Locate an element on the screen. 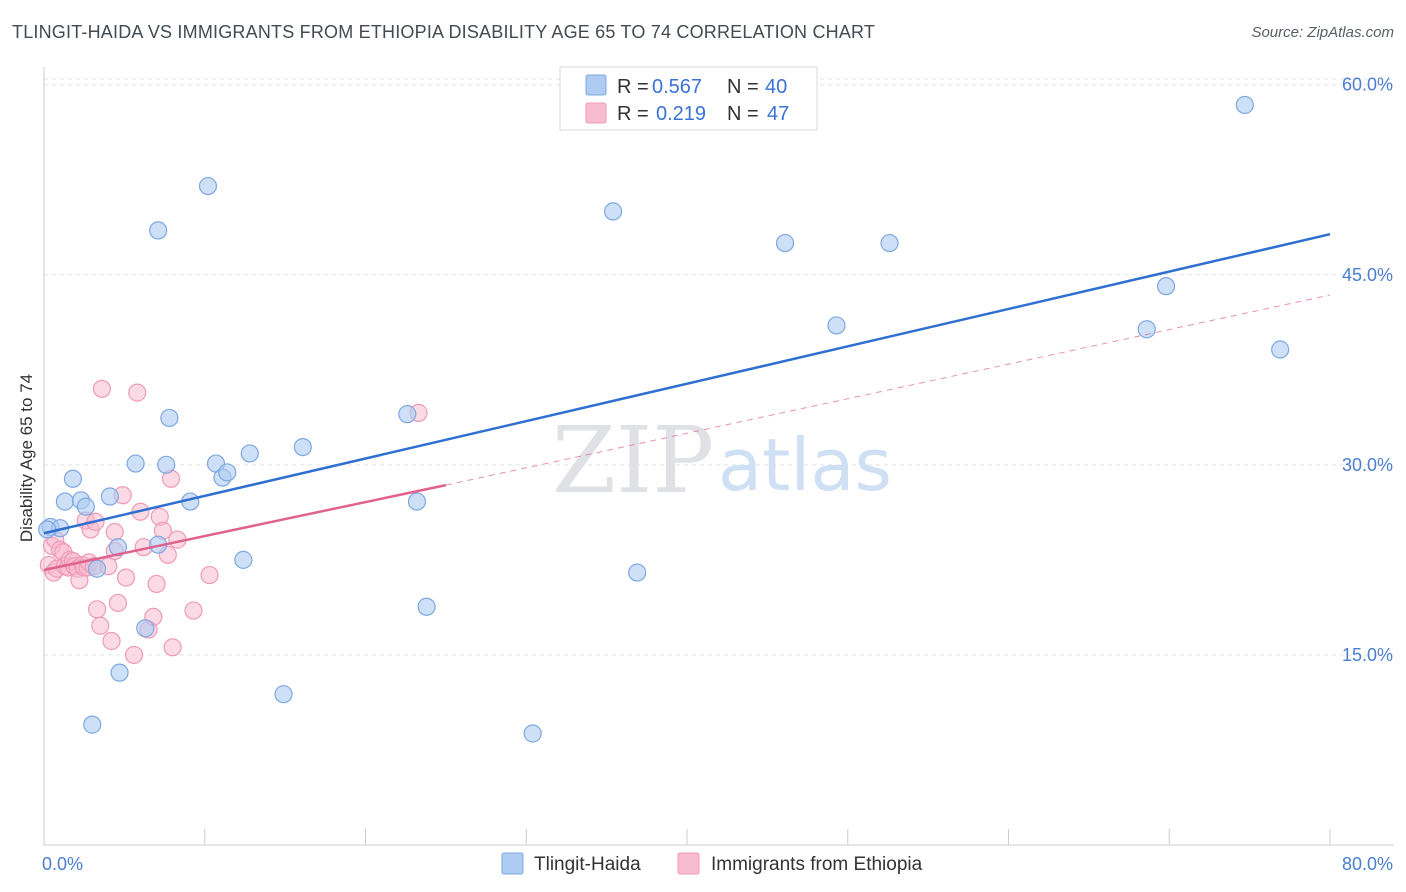 The width and height of the screenshot is (1406, 892). series-legend-label-tlingit-haida: Tlingit-Haida is located at coordinates (587, 864).